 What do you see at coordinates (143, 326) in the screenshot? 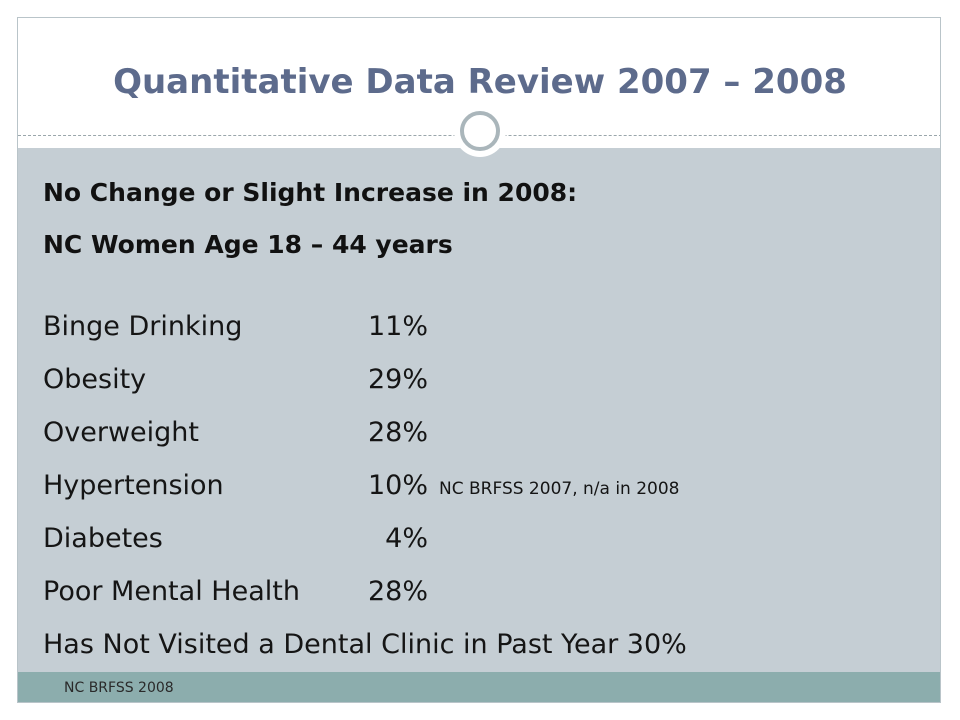
I see `measure-label: Binge Drinking` at bounding box center [143, 326].